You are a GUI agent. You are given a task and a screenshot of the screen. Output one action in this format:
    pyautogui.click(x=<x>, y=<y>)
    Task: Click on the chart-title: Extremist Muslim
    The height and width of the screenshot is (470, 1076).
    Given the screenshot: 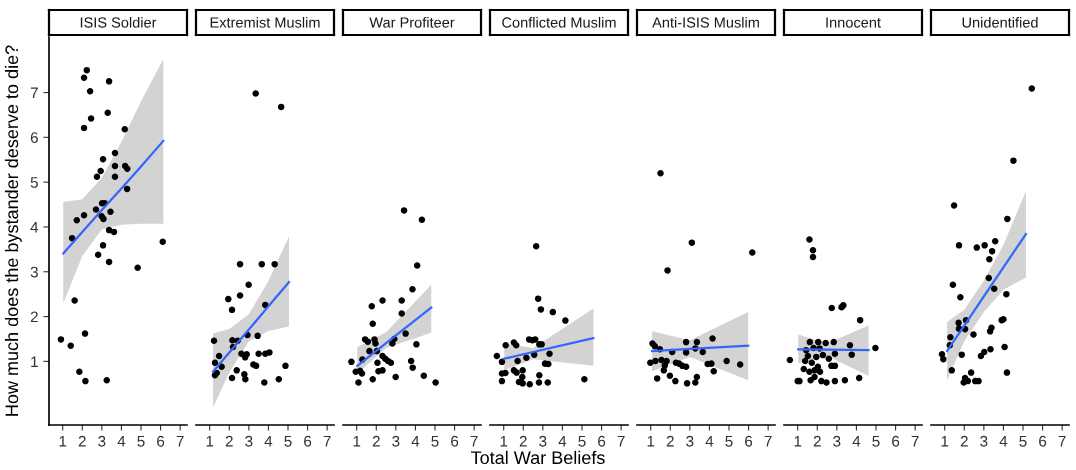 What is the action you would take?
    pyautogui.click(x=265, y=22)
    